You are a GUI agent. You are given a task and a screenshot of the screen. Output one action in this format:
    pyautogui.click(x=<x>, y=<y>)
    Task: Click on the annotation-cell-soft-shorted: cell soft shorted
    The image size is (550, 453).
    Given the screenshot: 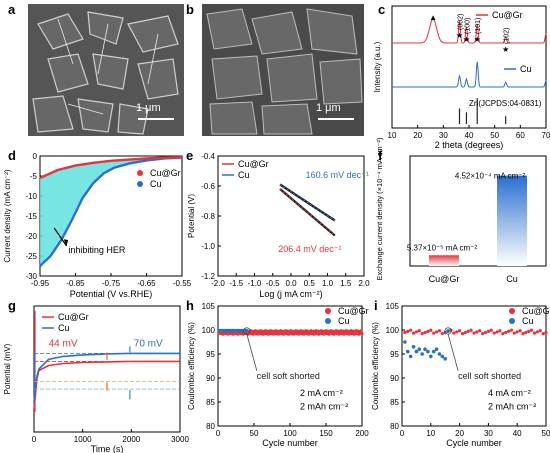 What is the action you would take?
    pyautogui.click(x=489, y=376)
    